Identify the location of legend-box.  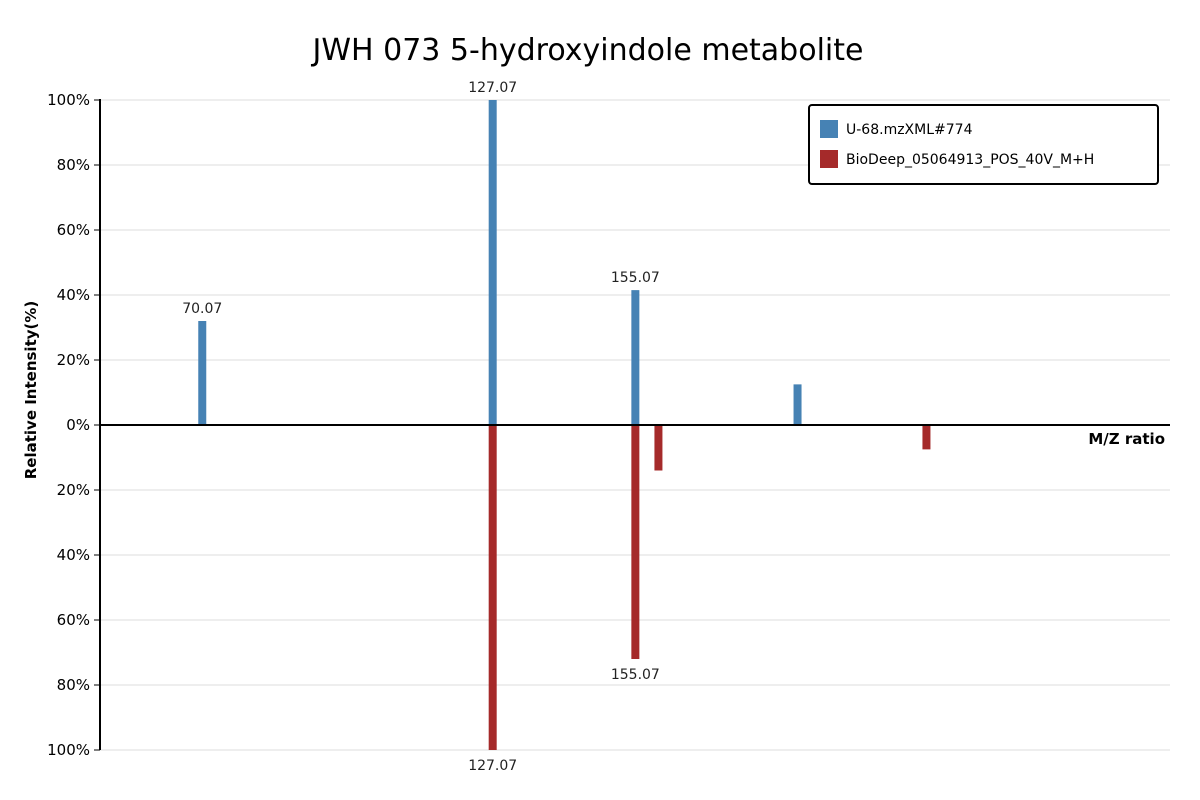
(983, 144).